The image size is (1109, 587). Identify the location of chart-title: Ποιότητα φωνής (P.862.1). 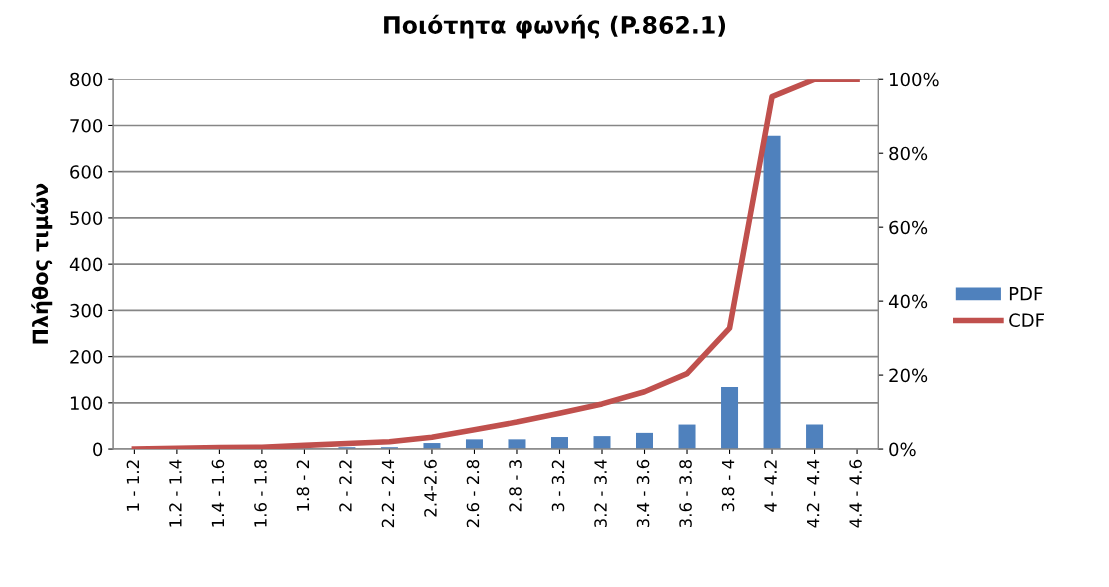
(555, 26).